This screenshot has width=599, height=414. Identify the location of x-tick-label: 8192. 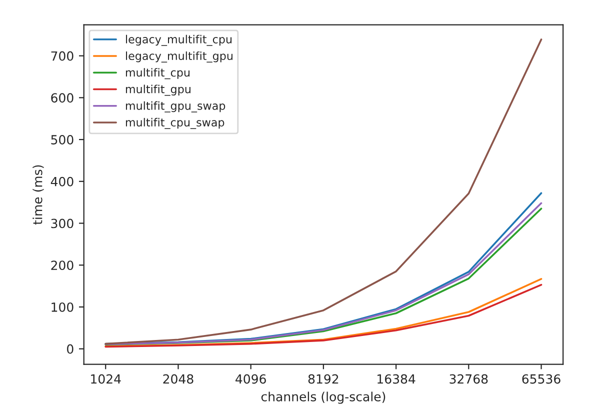
(323, 379).